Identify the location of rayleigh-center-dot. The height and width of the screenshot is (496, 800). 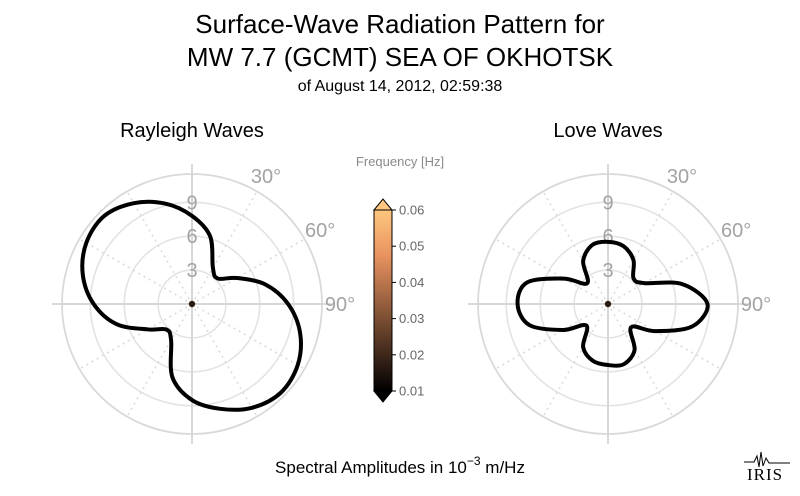
(192, 304).